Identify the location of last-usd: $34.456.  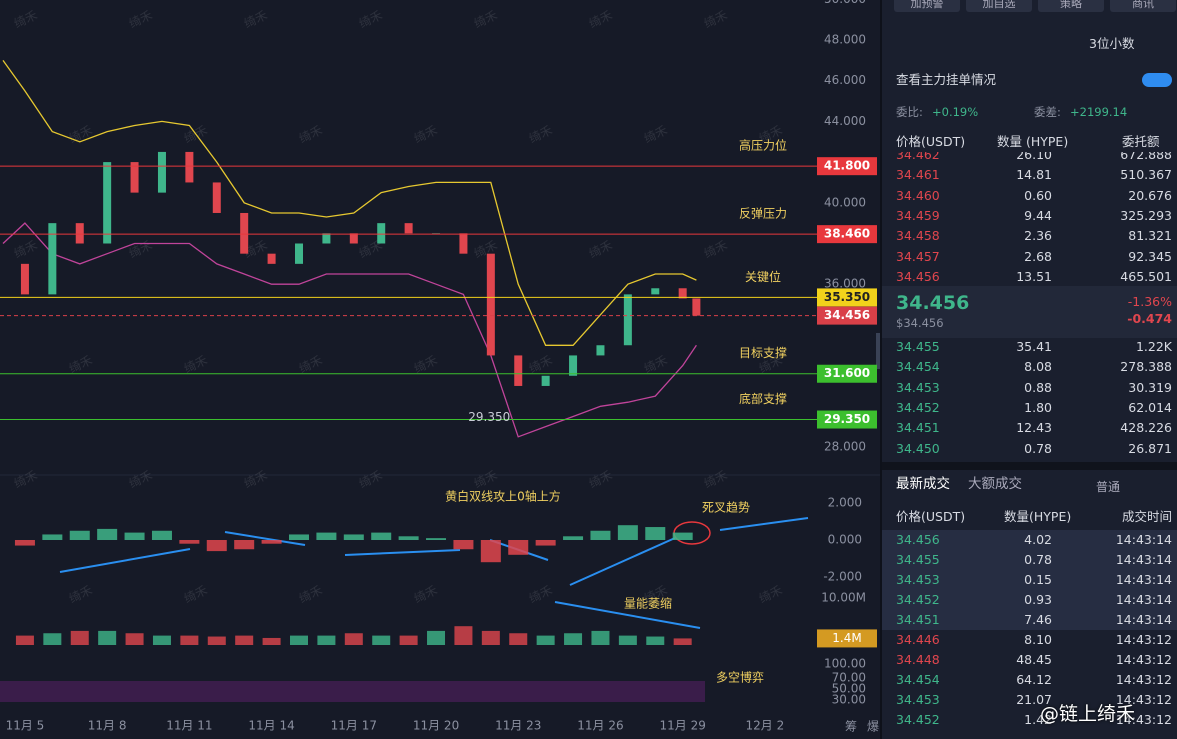
(920, 323).